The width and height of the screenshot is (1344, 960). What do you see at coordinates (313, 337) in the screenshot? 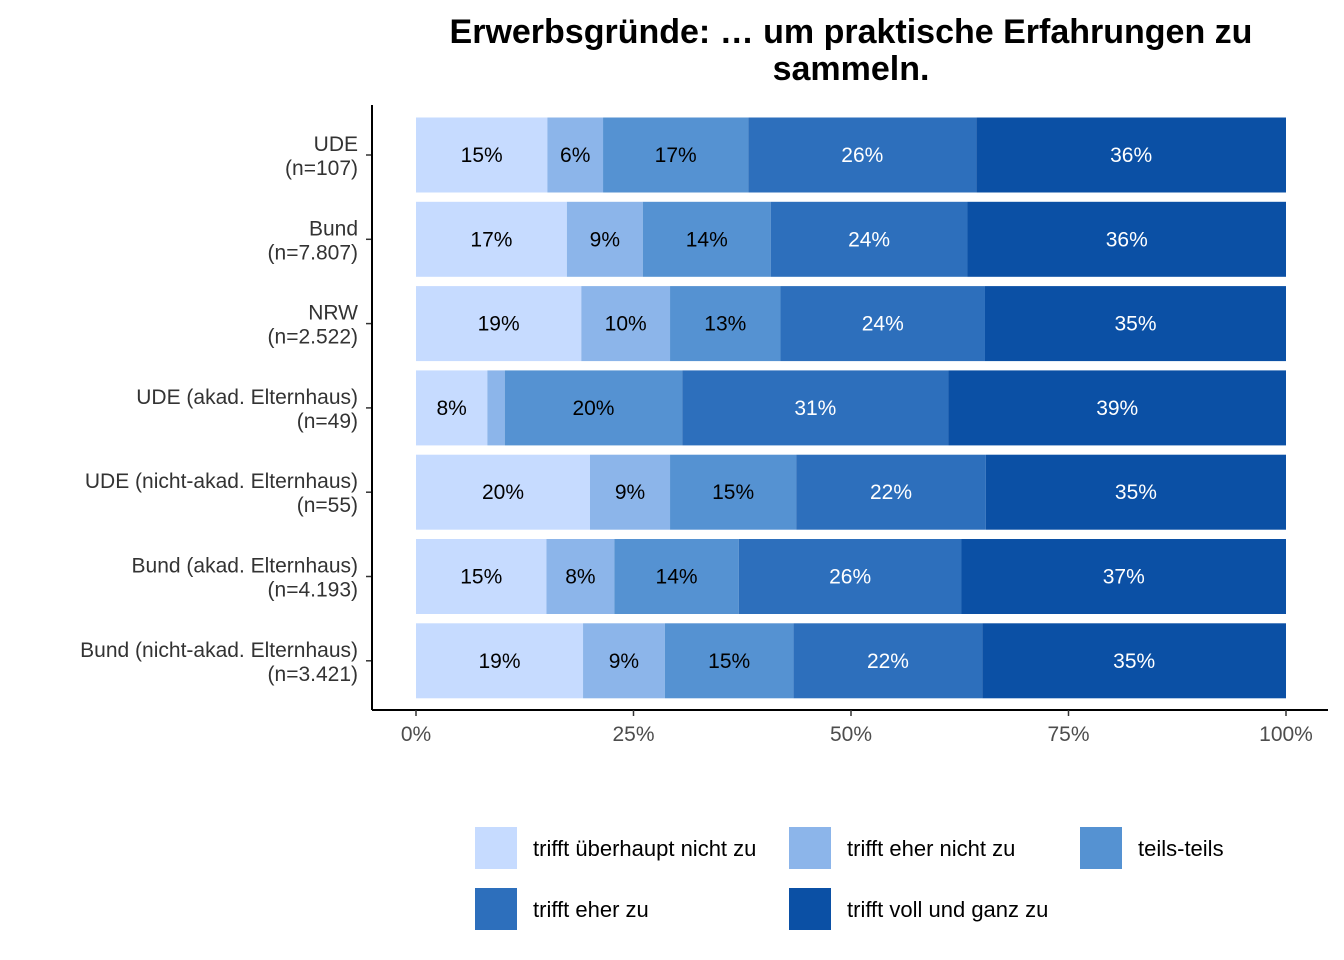
I see `y-tick-label-n: (n=2.522)` at bounding box center [313, 337].